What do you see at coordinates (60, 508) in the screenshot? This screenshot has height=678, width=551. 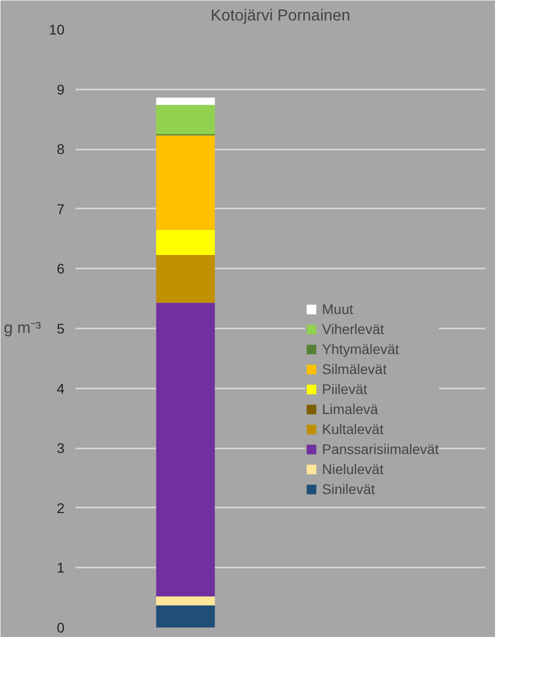 I see `y-tick-label: 2` at bounding box center [60, 508].